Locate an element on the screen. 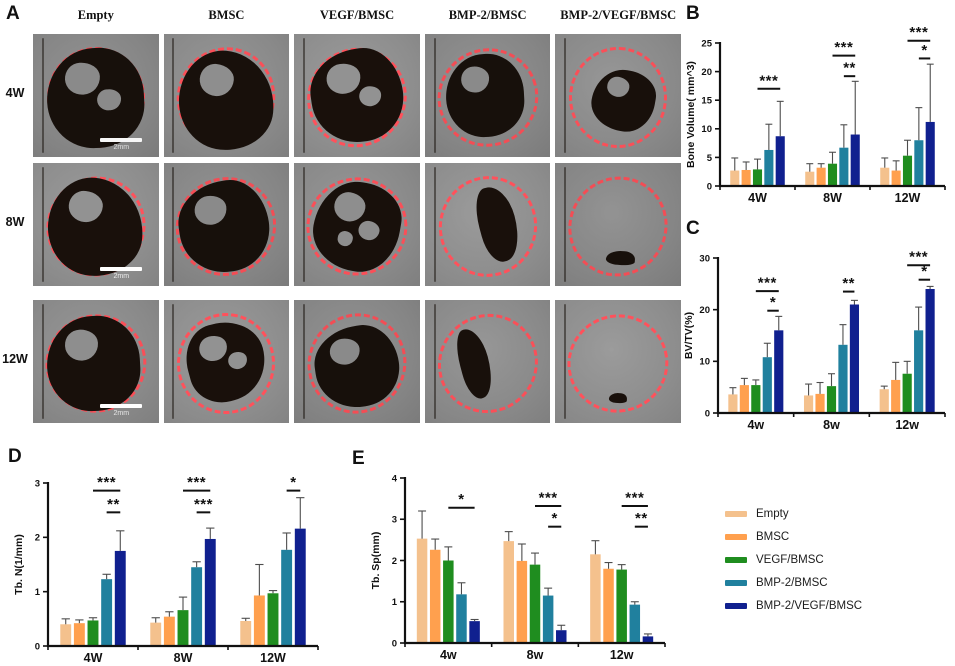 The width and height of the screenshot is (955, 666). microct-image-8W-Empty: 2mm is located at coordinates (96, 224).